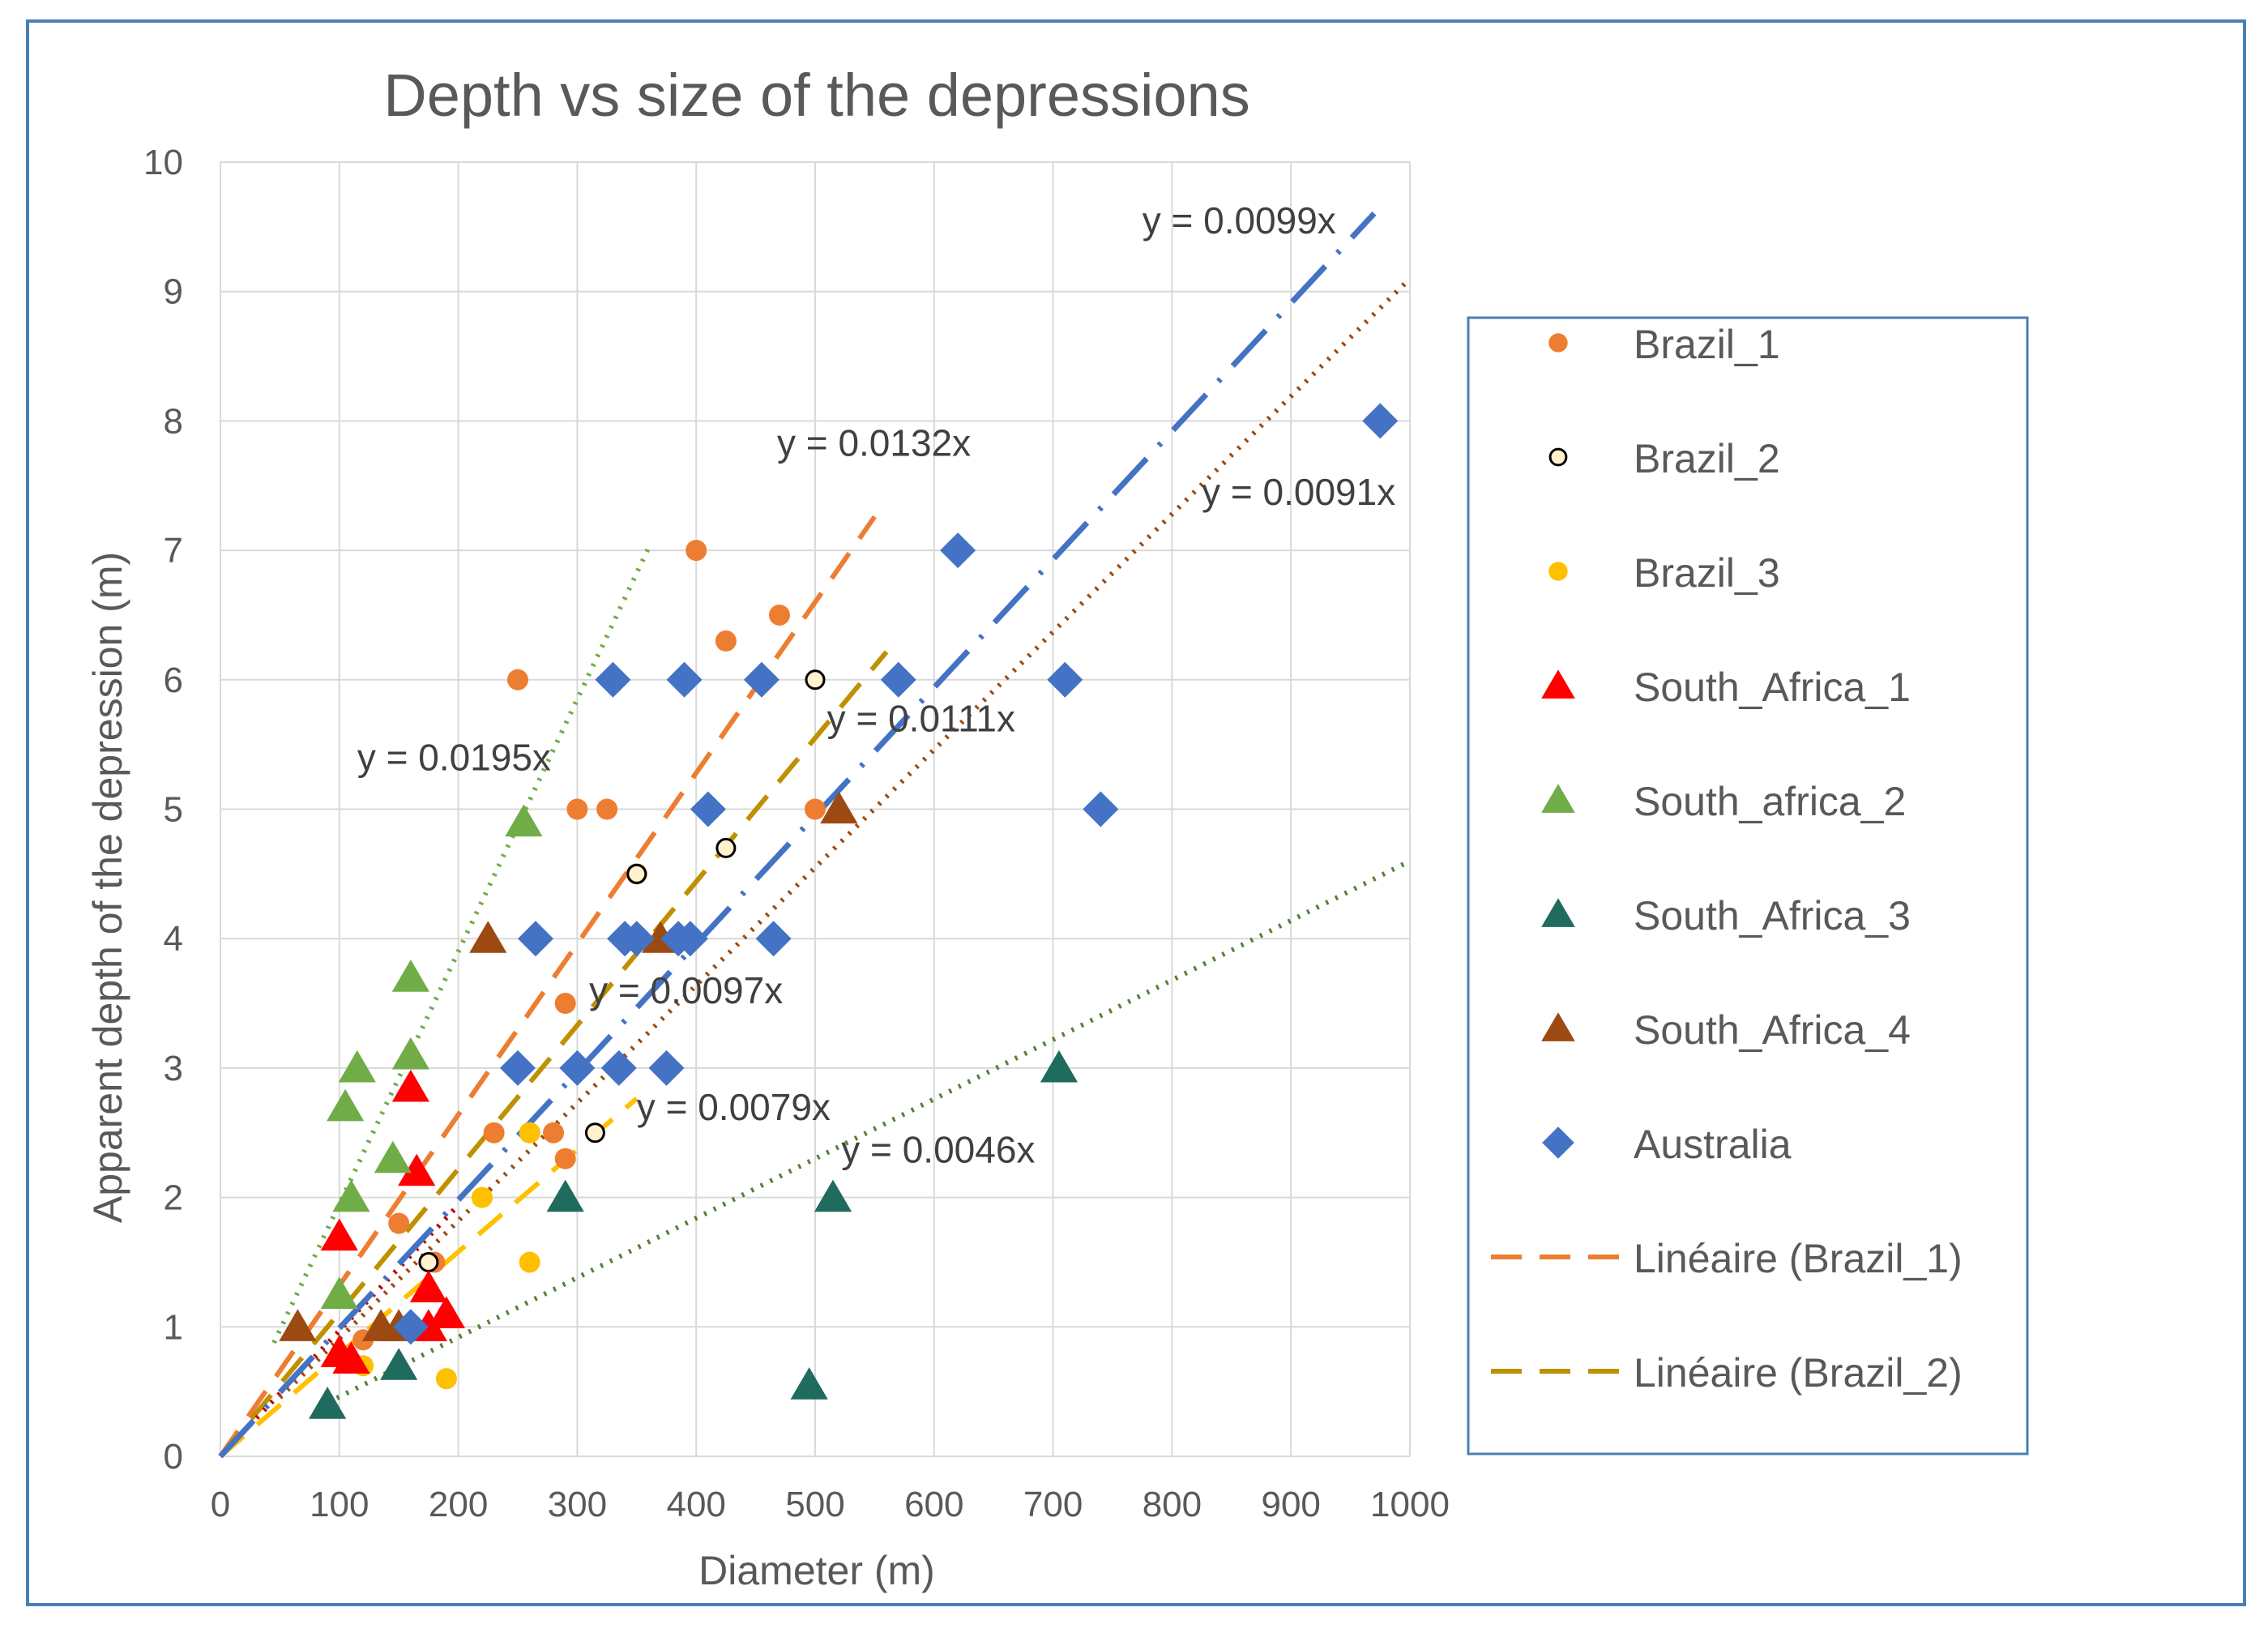 This screenshot has height=1633, width=2268. Describe the element at coordinates (173, 551) in the screenshot. I see `y-tick-label: 7` at that location.